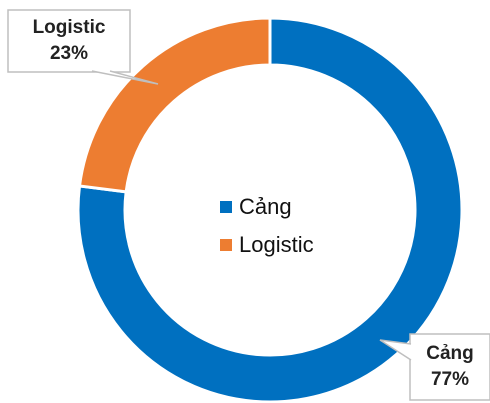 Image resolution: width=490 pixels, height=403 pixels. What do you see at coordinates (276, 244) in the screenshot?
I see `legend-label: Logistic` at bounding box center [276, 244].